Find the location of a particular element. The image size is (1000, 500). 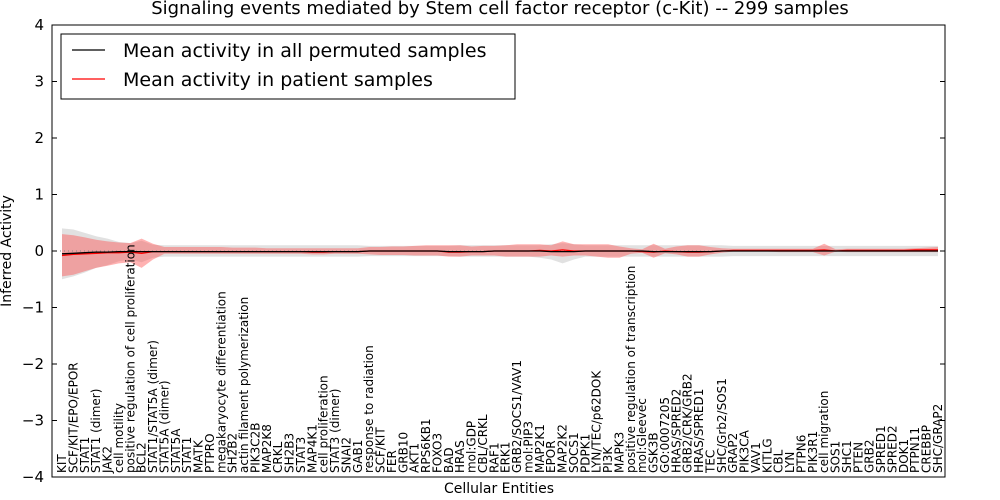

permuted-mean-line is located at coordinates (499, 252).